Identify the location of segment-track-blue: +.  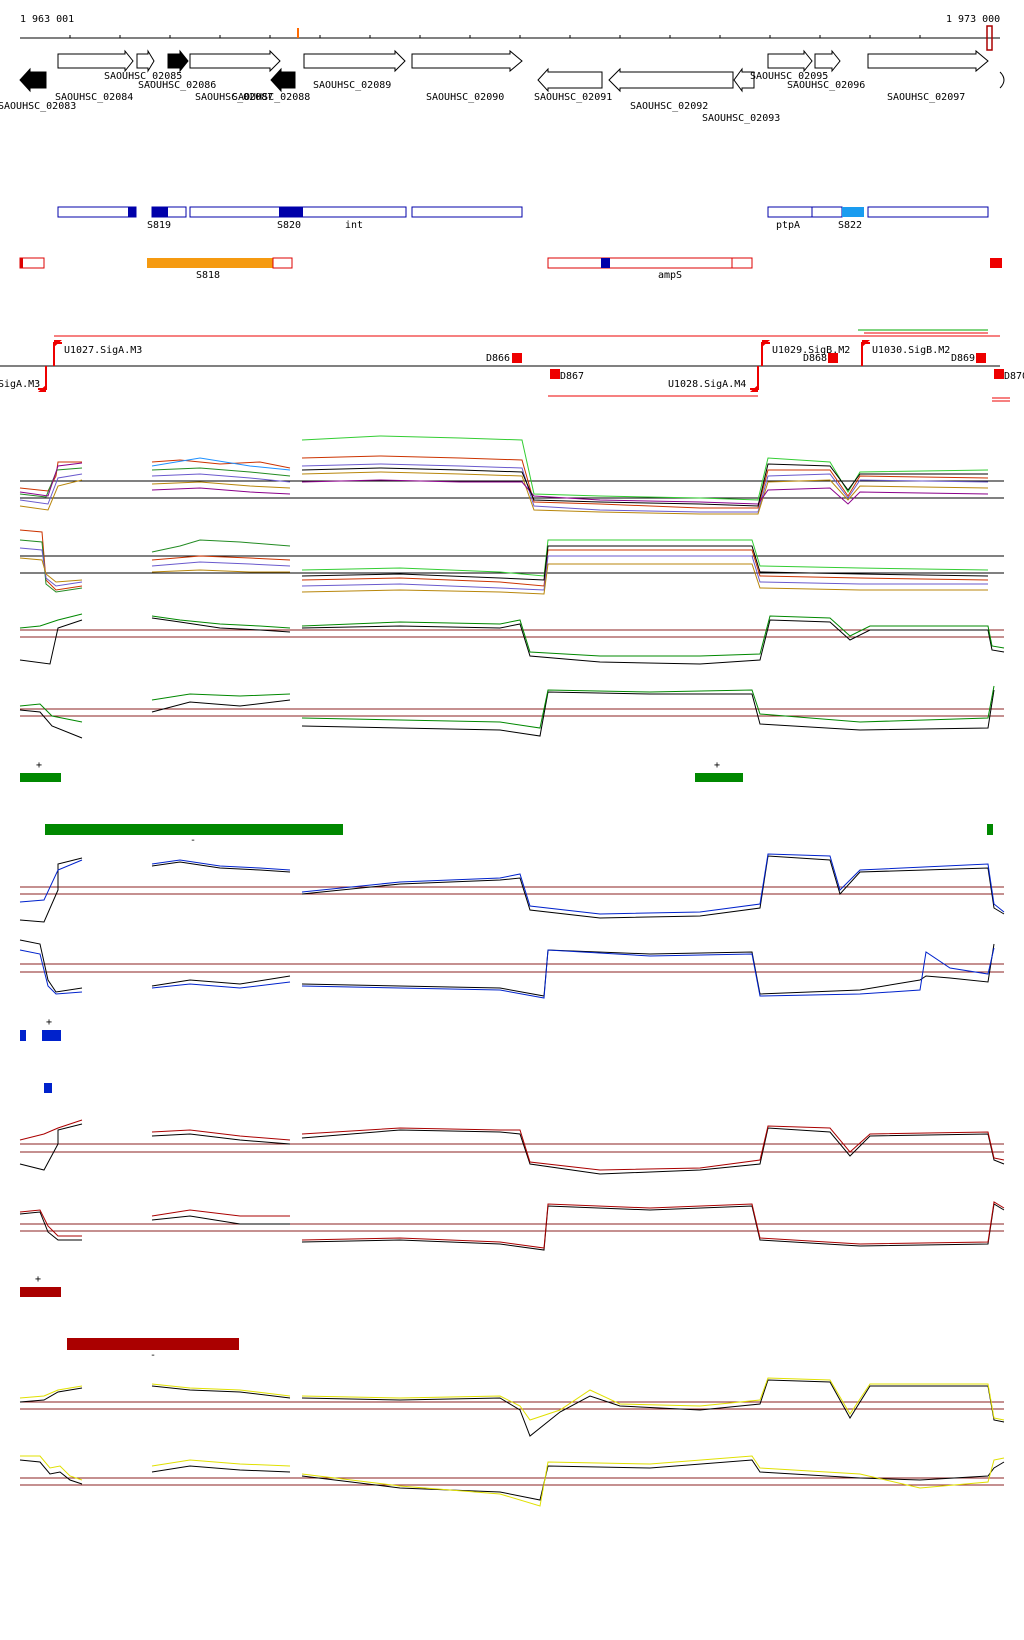
(40, 1055).